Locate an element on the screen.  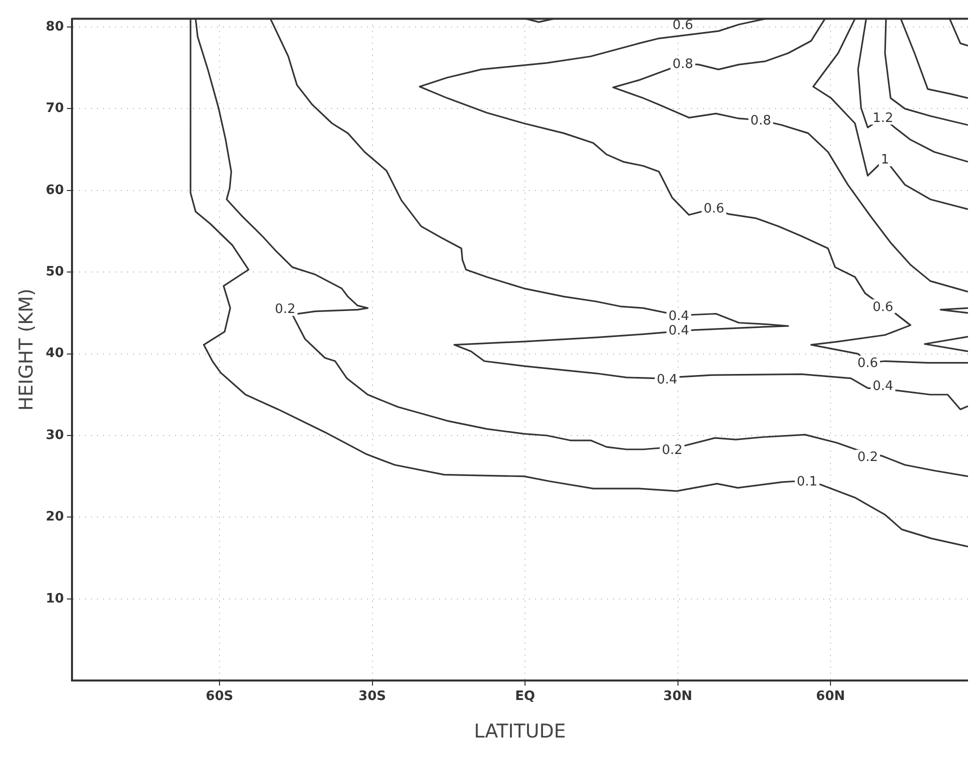
x-tick-label: EQ is located at coordinates (525, 696).